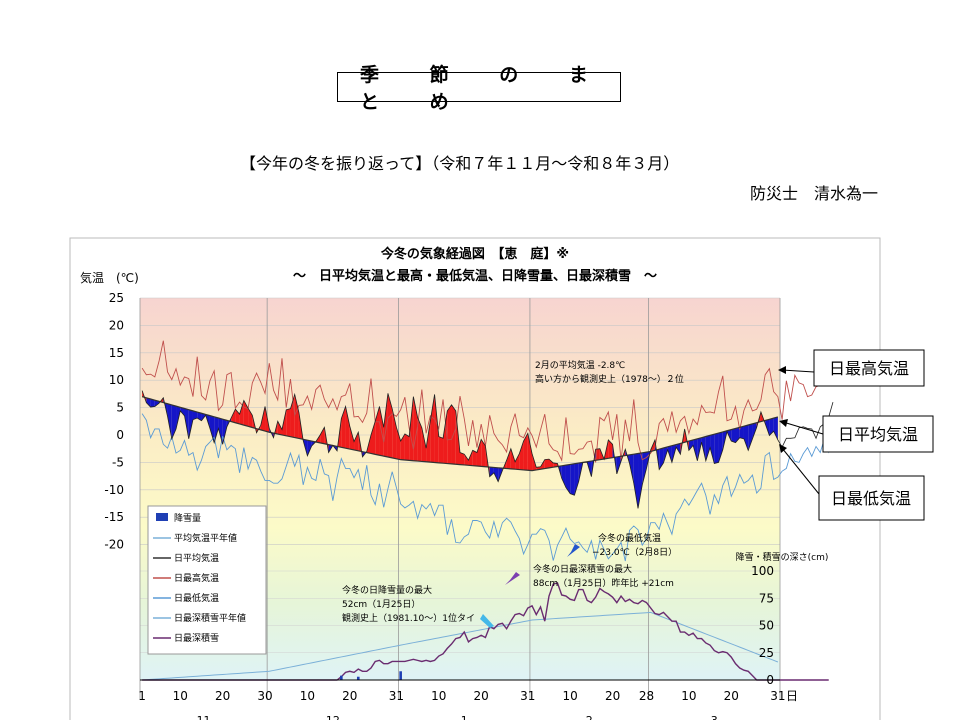 This screenshot has width=960, height=720. I want to click on y2-tick-label: 50, so click(766, 626).